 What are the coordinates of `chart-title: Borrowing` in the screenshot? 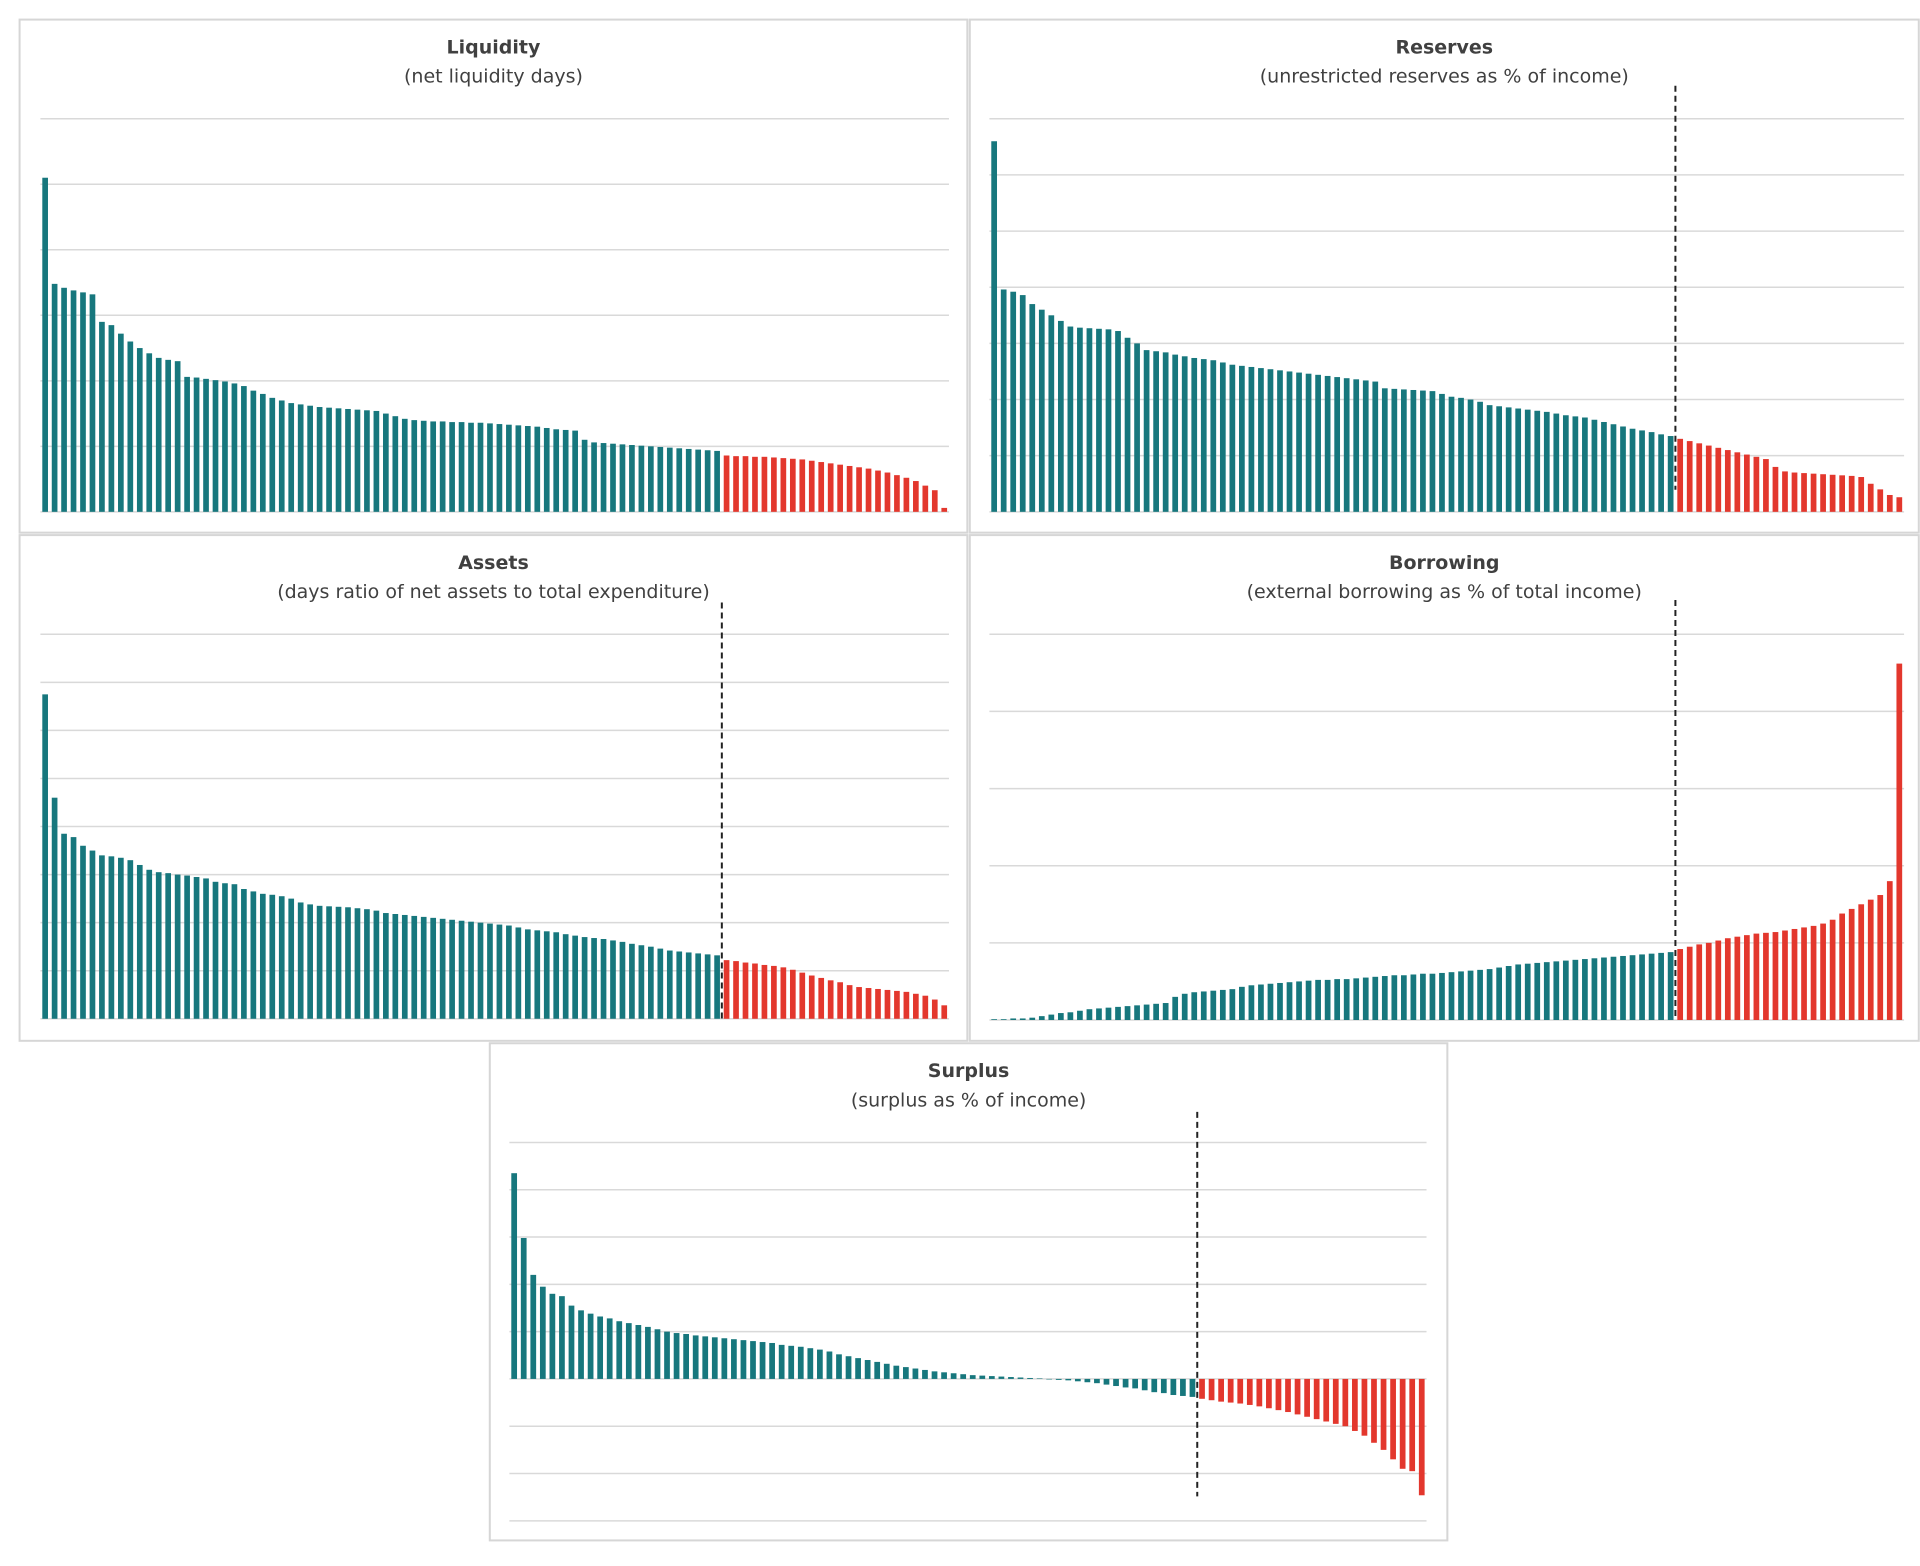 It's located at (1444, 563).